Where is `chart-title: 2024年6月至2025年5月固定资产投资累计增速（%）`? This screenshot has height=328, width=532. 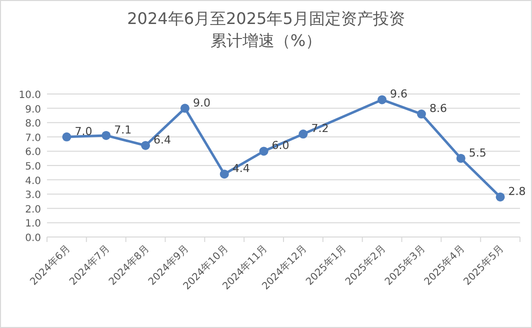
chart-title: 2024年6月至2025年5月固定资产投资累计增速（%） is located at coordinates (266, 29).